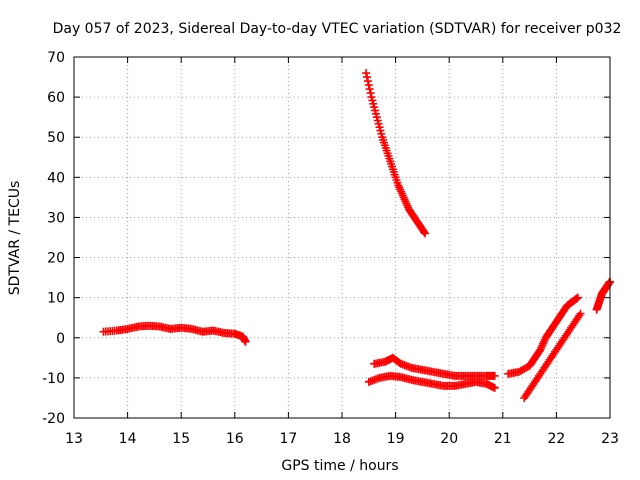  What do you see at coordinates (56, 98) in the screenshot?
I see `y-tick-label: 60` at bounding box center [56, 98].